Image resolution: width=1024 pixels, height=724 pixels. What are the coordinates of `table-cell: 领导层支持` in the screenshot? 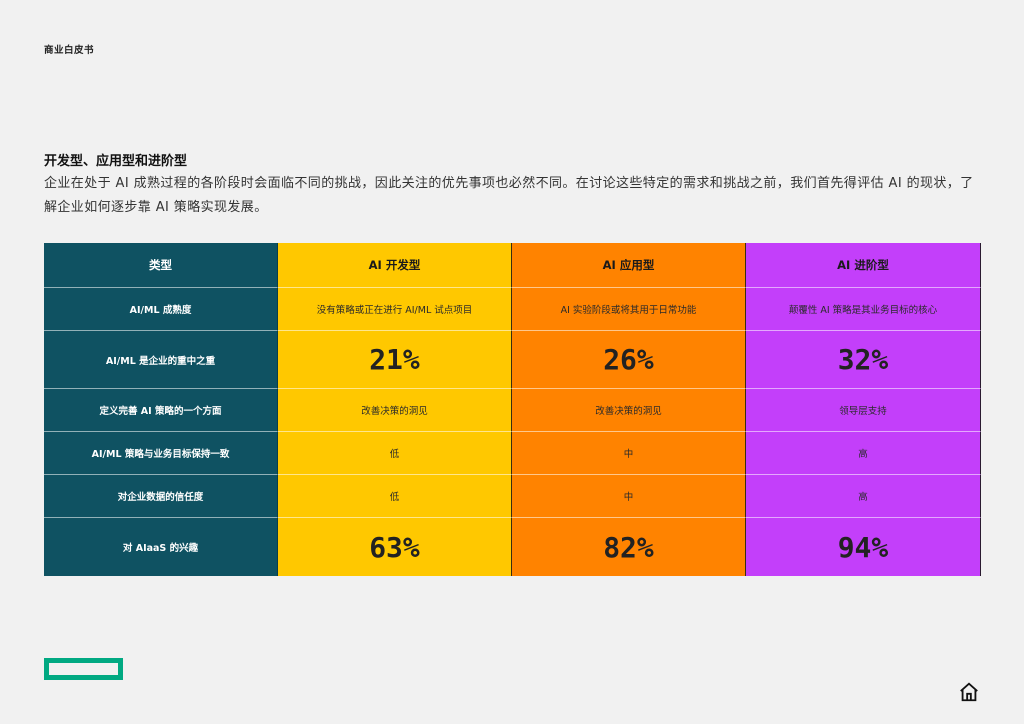 It's located at (863, 410).